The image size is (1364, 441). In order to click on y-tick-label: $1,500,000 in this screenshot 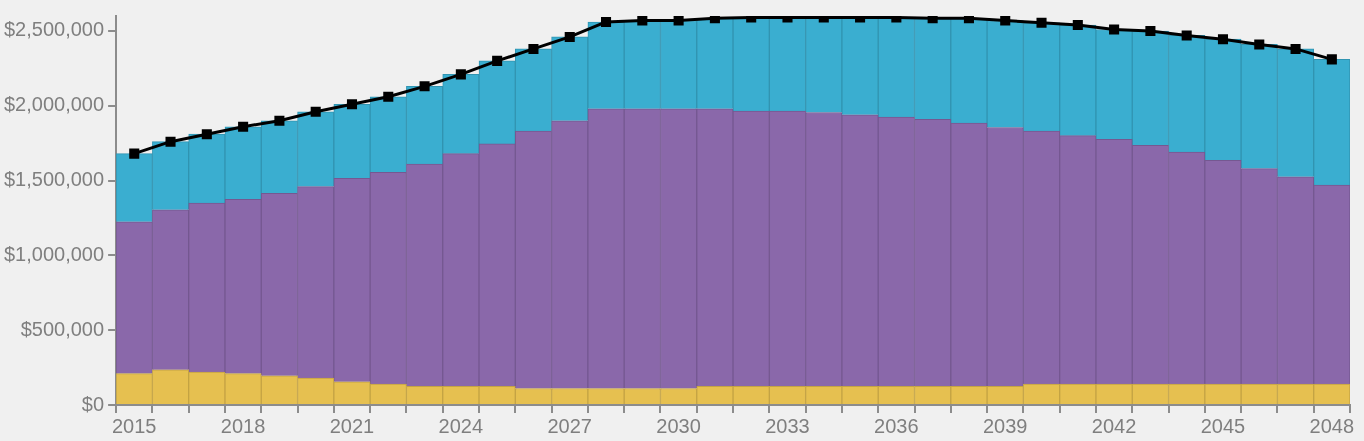, I will do `click(54, 179)`.